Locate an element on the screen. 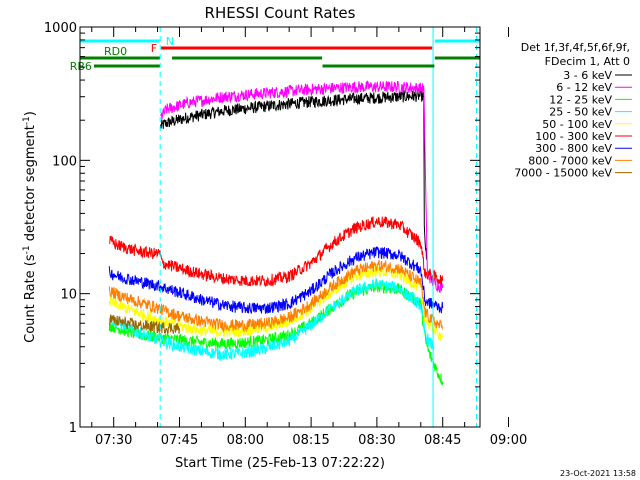 The height and width of the screenshot is (480, 640). legend-label-6-12-kev: 6 - 12 keV is located at coordinates (584, 87).